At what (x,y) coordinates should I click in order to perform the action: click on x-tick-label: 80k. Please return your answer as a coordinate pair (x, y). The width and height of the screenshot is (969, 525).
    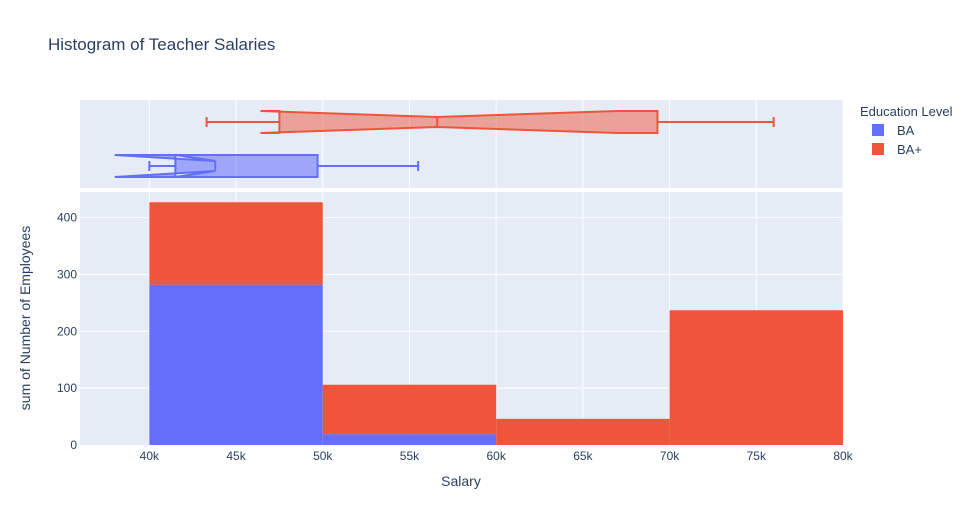
    Looking at the image, I should click on (843, 456).